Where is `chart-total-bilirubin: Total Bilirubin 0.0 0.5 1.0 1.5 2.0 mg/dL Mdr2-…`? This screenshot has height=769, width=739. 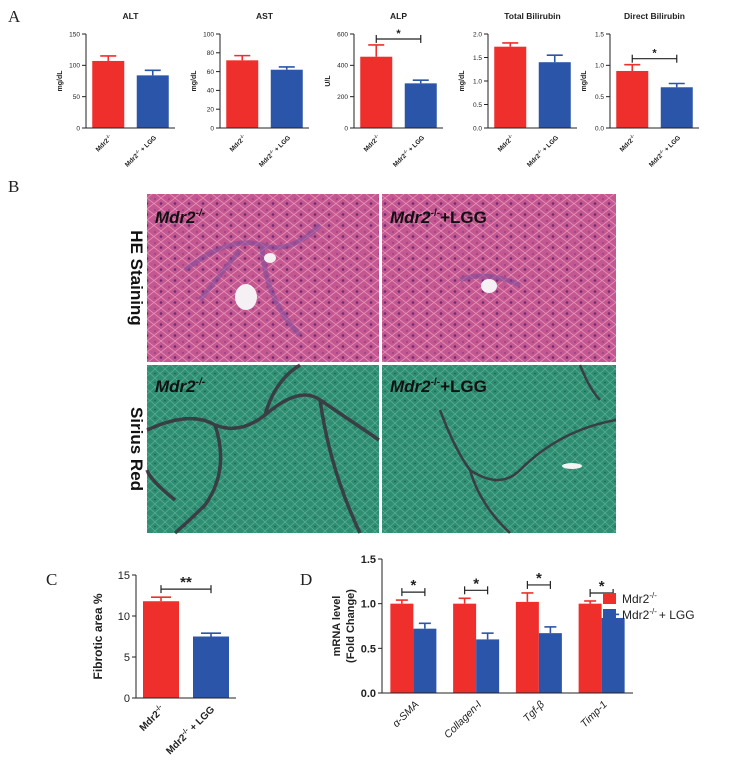 chart-total-bilirubin: Total Bilirubin 0.0 0.5 1.0 1.5 2.0 mg/dL Mdr2-… is located at coordinates (518, 90).